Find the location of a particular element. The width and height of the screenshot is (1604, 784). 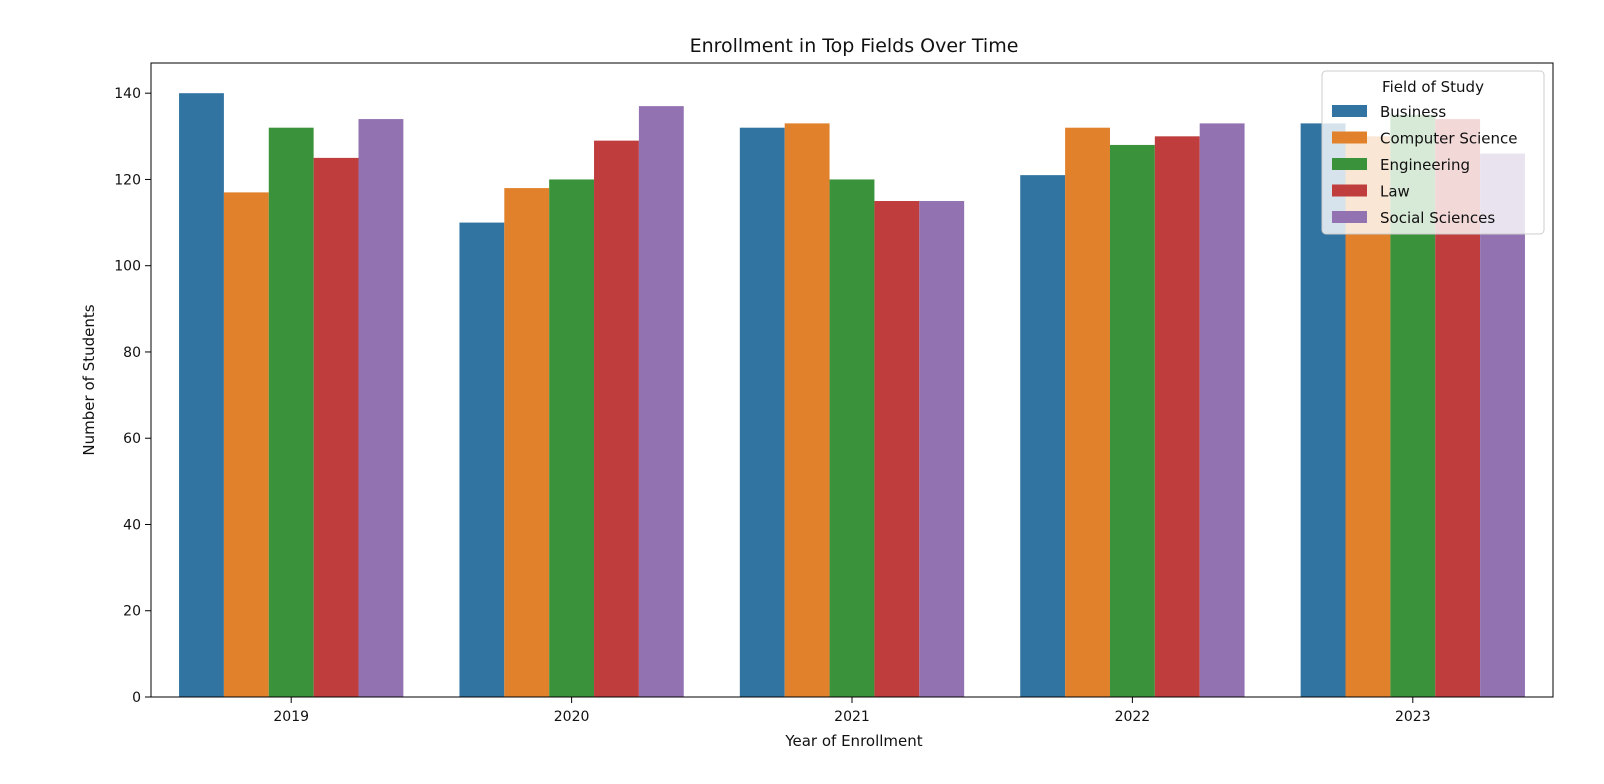

bar-social-sciences-2021 is located at coordinates (942, 449).